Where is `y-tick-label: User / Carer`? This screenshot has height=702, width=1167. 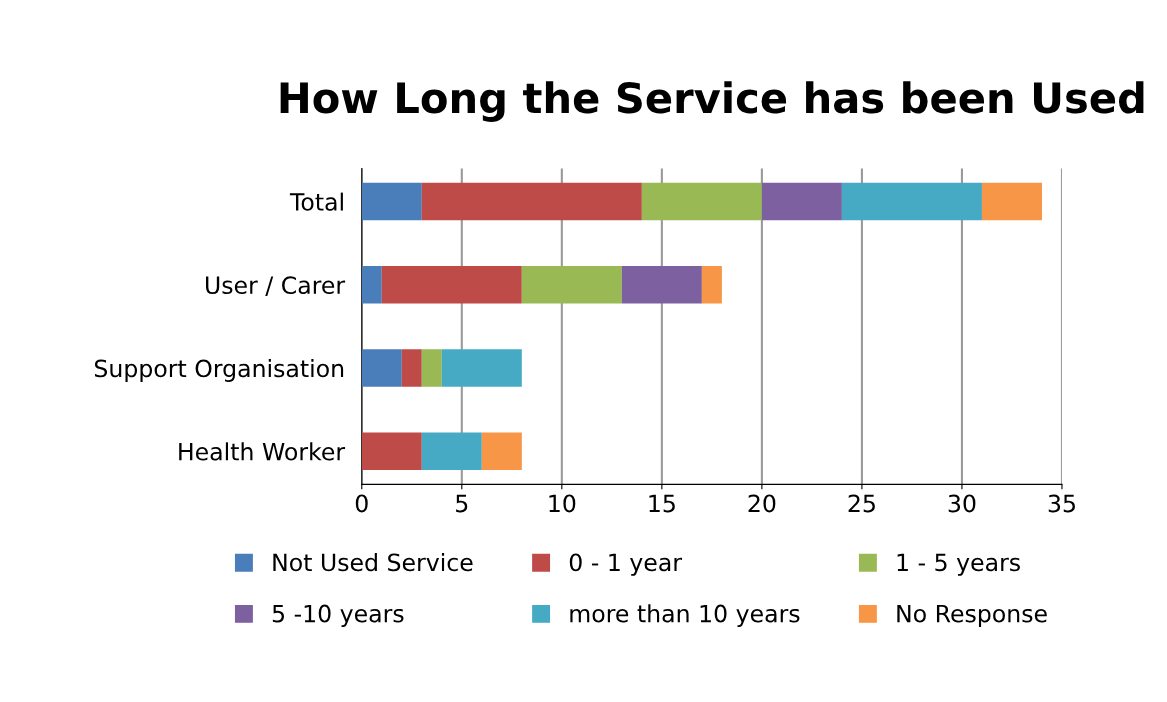 y-tick-label: User / Carer is located at coordinates (276, 286).